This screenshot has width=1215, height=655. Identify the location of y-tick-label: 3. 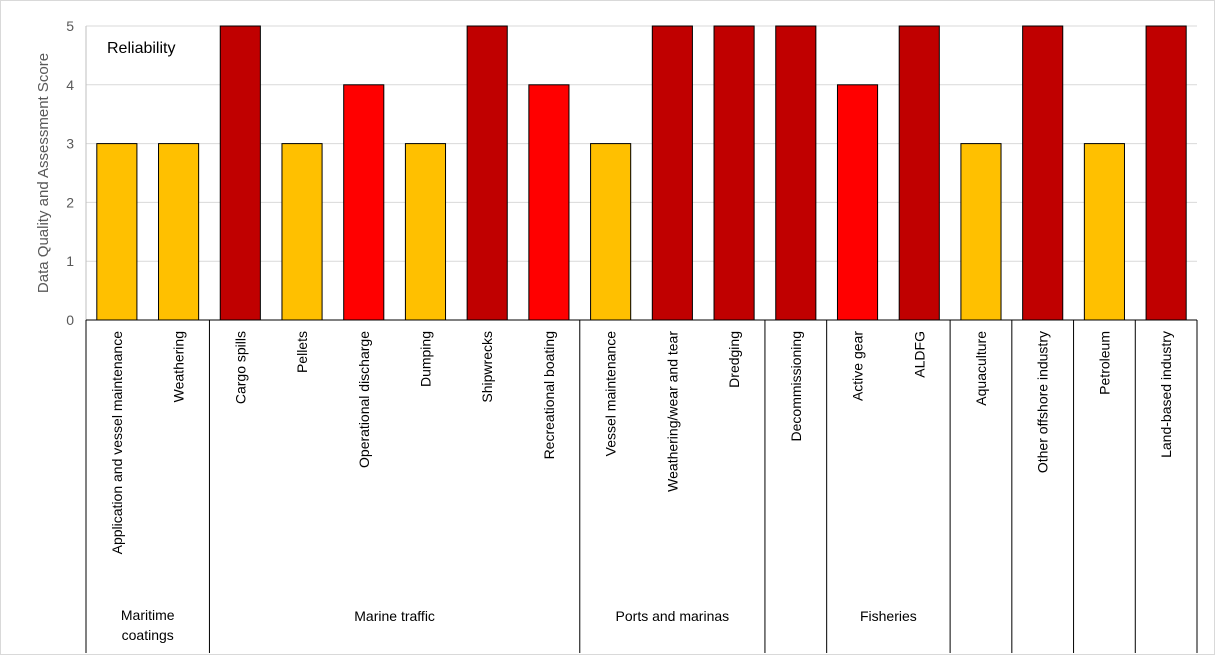
(70, 144).